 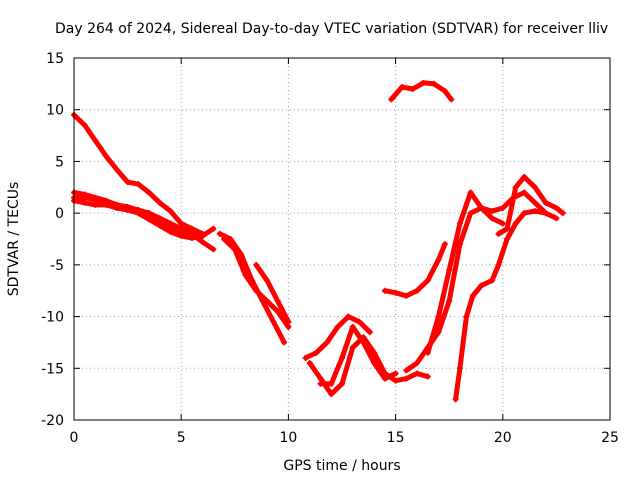 What do you see at coordinates (59, 214) in the screenshot?
I see `y-tick-label: 0` at bounding box center [59, 214].